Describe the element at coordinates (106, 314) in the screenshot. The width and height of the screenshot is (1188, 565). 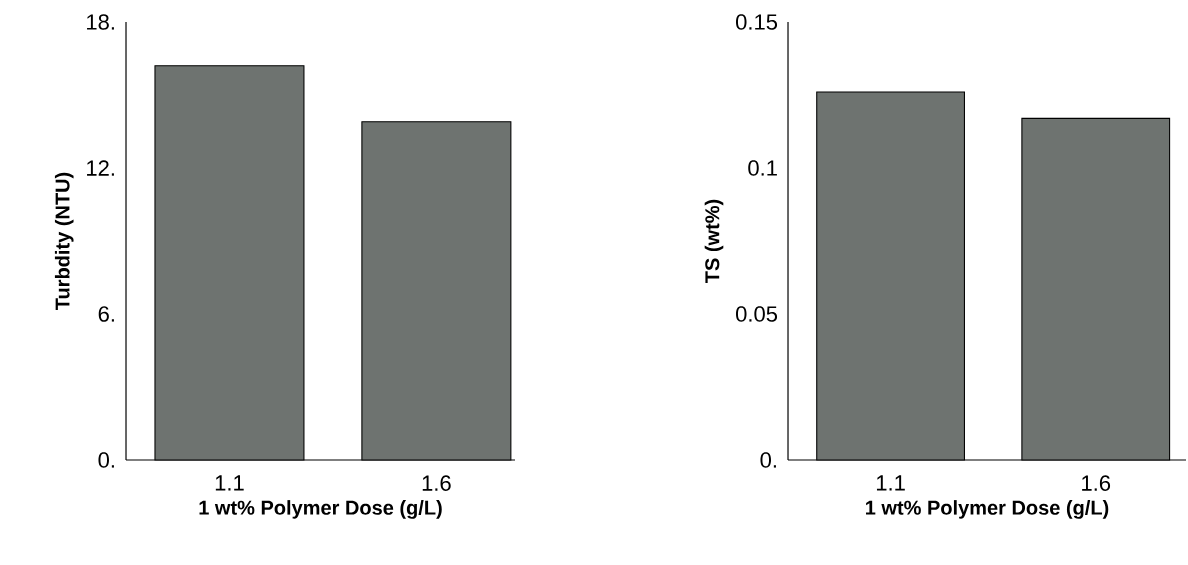
I see `y-tick-label: 6.` at that location.